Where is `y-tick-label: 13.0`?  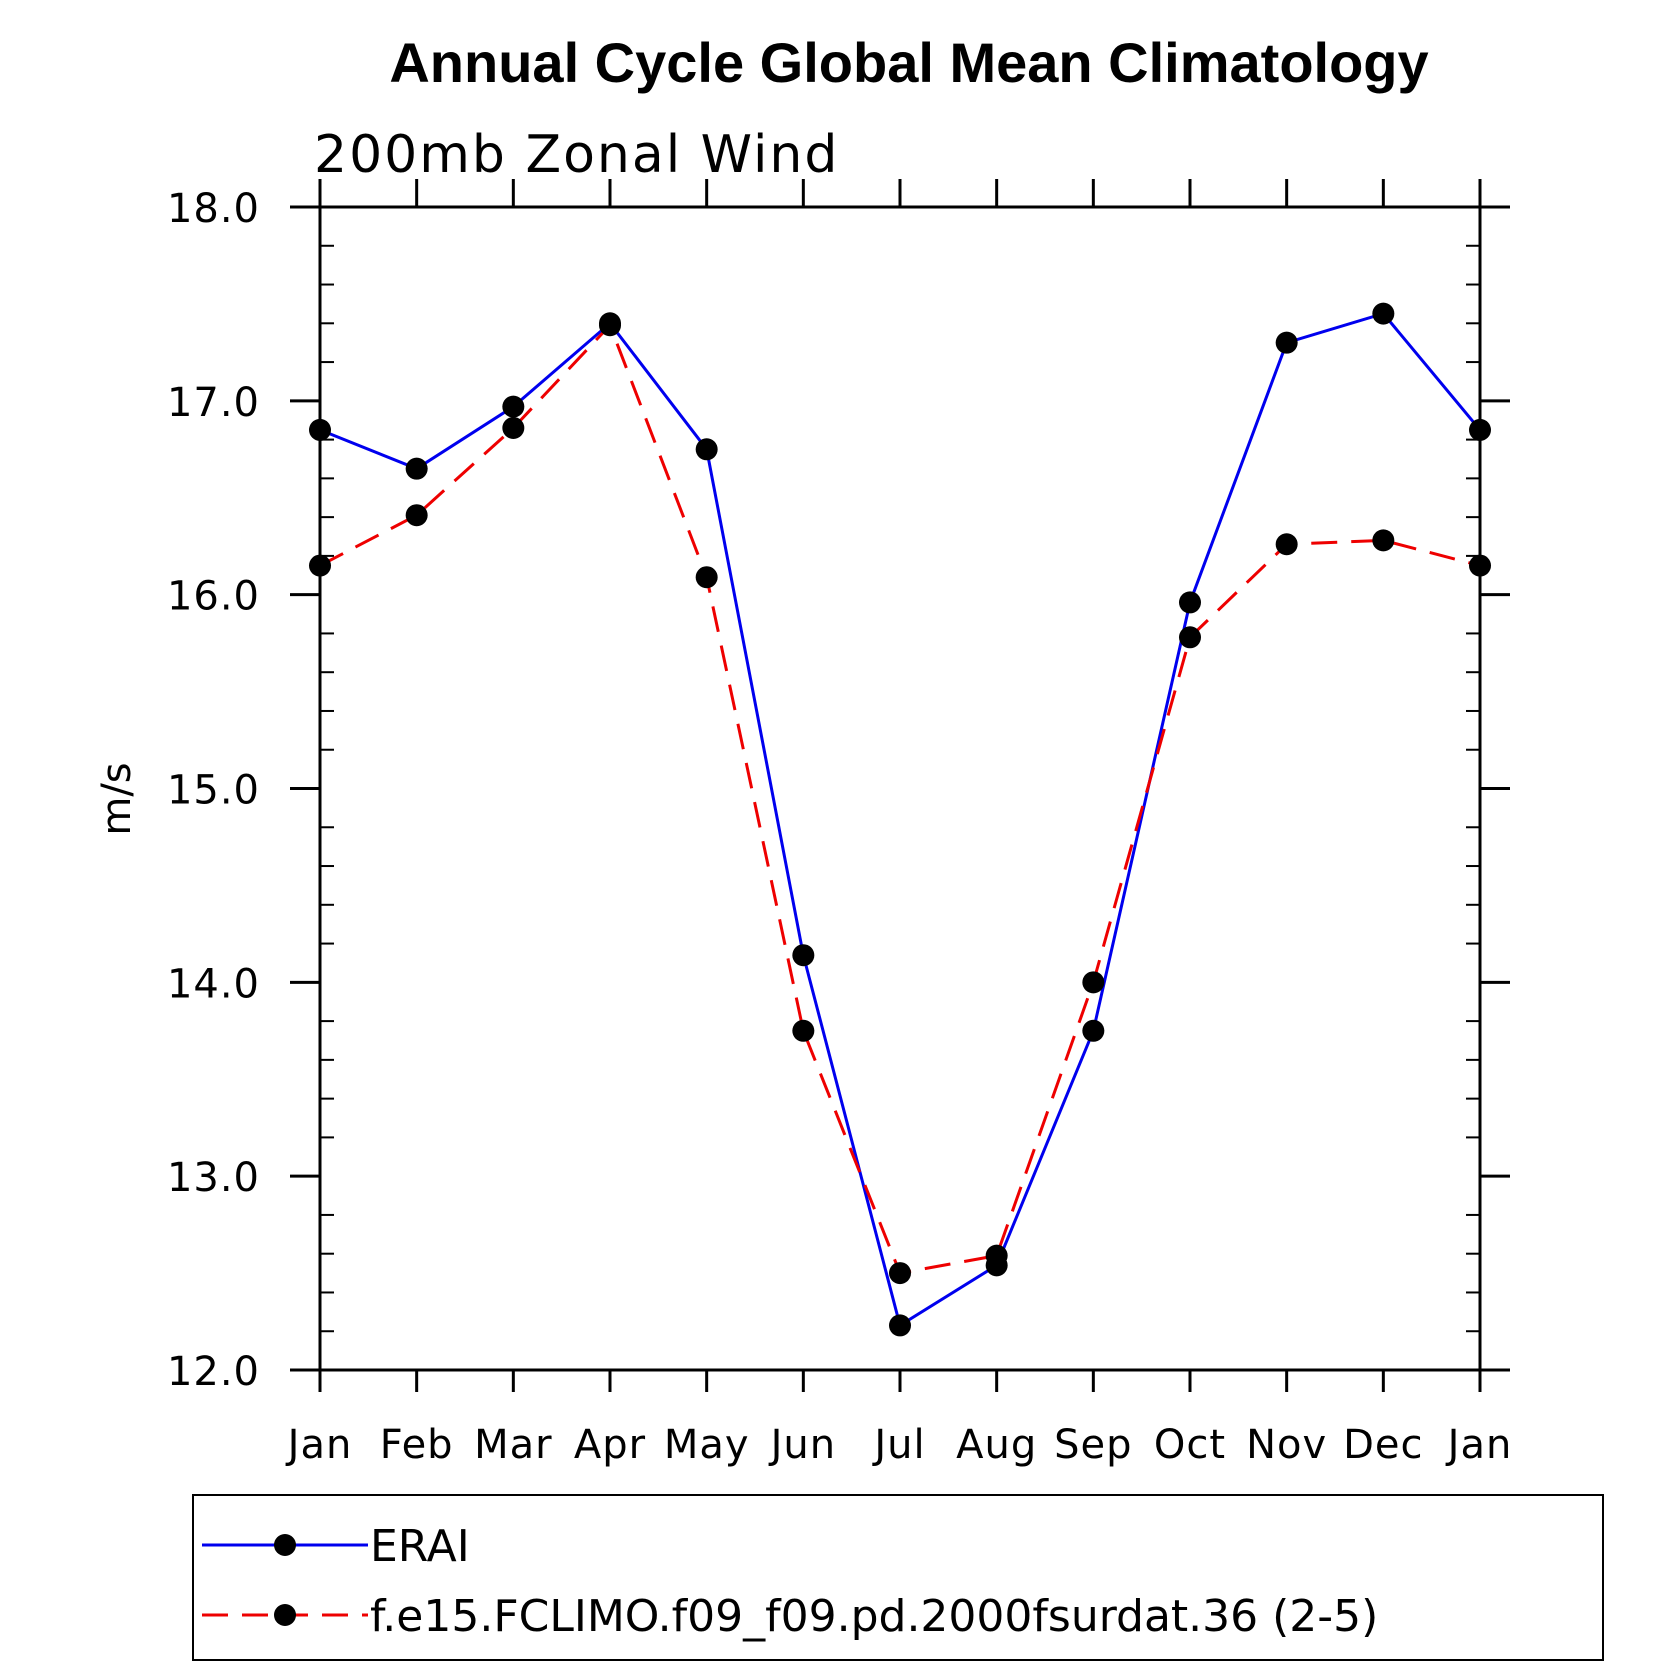 y-tick-label: 13.0 is located at coordinates (213, 1178).